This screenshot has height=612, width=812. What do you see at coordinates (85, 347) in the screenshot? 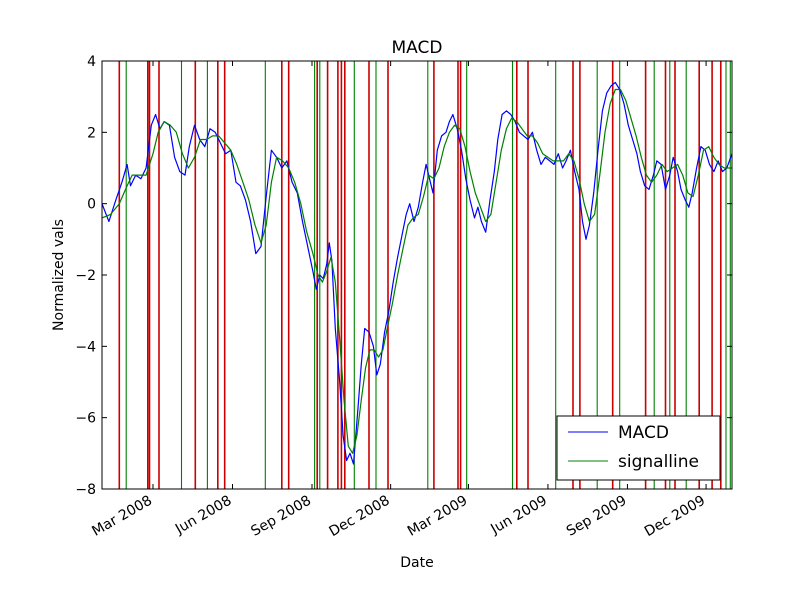
I see `y-tick-label: −4` at bounding box center [85, 347].